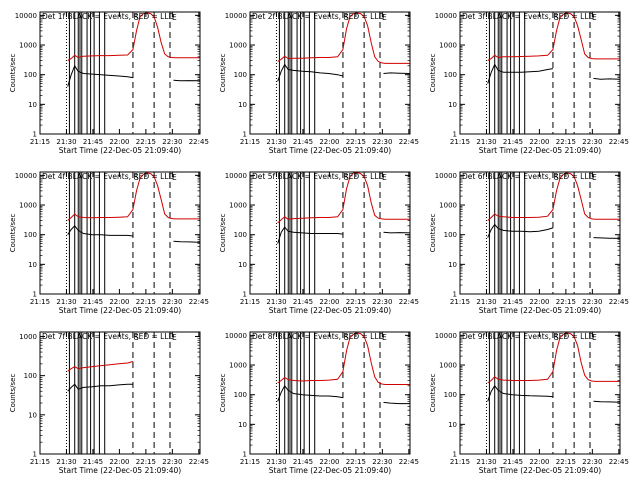 This screenshot has height=480, width=640. I want to click on panel-title: Det 1f BLACK = Events, RED = LLD, so click(108, 16).